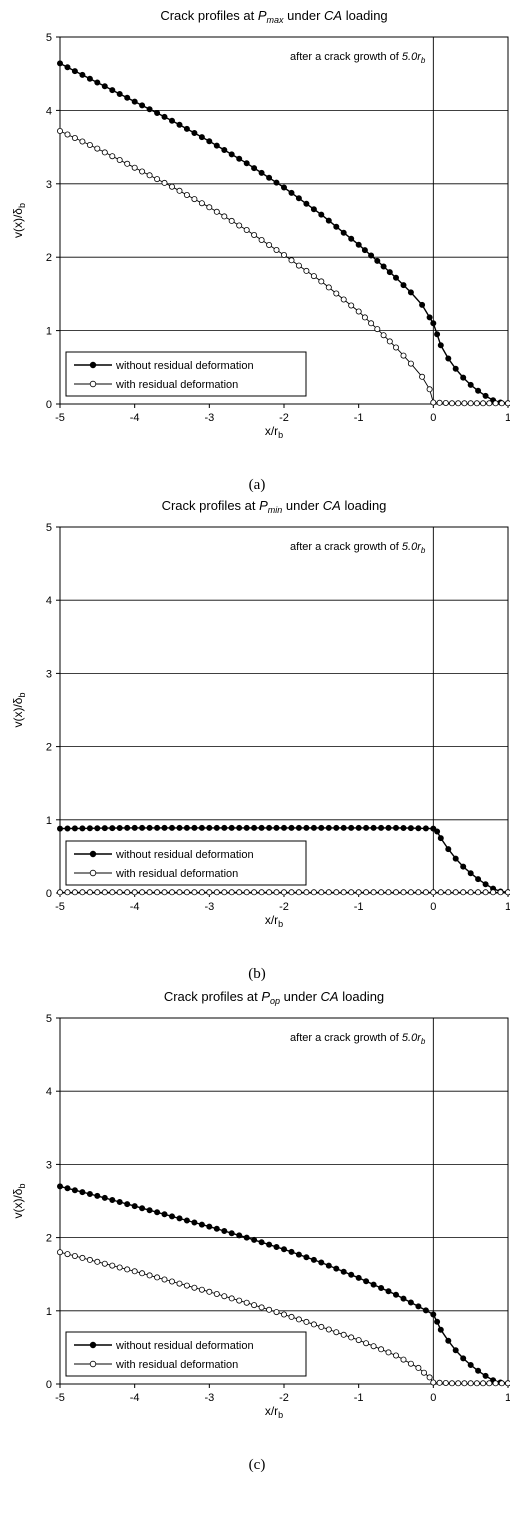 The width and height of the screenshot is (510, 1513). I want to click on chart-title: Crack profiles at Pmax under CA loading, so click(273, 16).